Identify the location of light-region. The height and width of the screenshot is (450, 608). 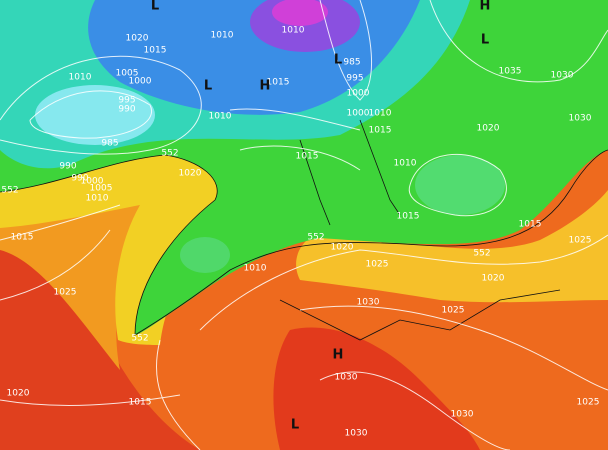
(95, 115).